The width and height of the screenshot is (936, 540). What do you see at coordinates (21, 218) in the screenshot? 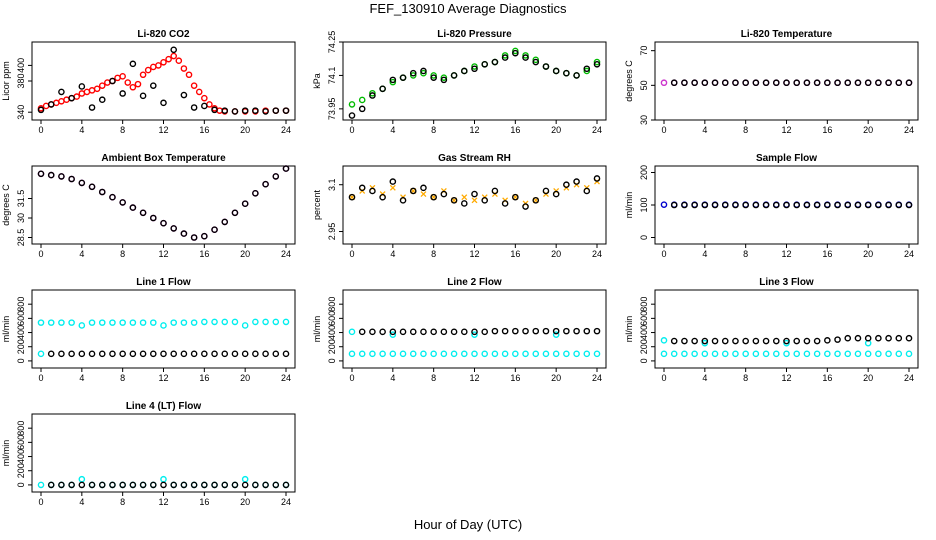
I see `y-tick-label: 30` at bounding box center [21, 218].